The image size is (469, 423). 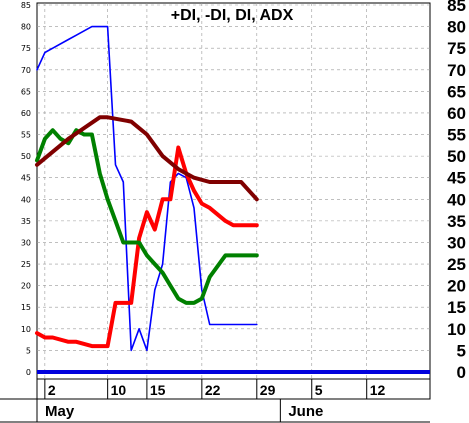 What do you see at coordinates (26, 5) in the screenshot?
I see `y-tick-label-left: 85` at bounding box center [26, 5].